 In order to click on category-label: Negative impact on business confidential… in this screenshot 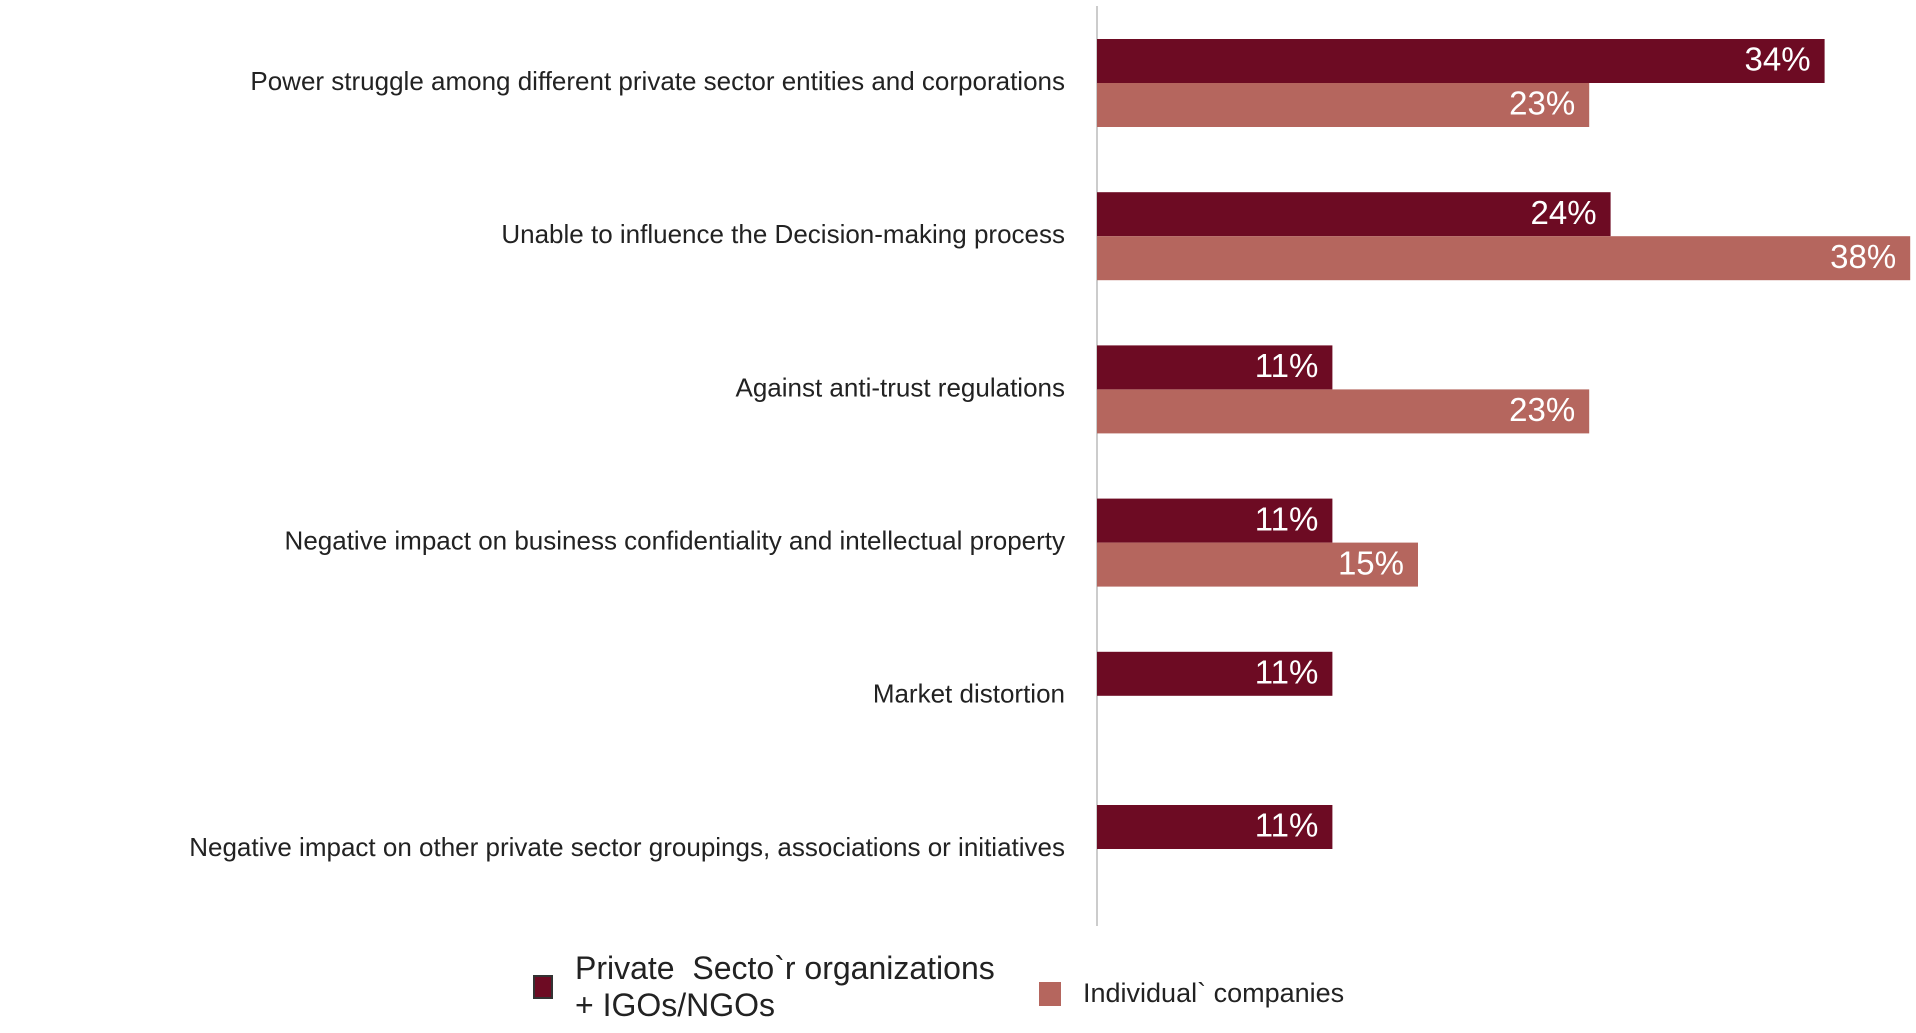, I will do `click(675, 540)`.